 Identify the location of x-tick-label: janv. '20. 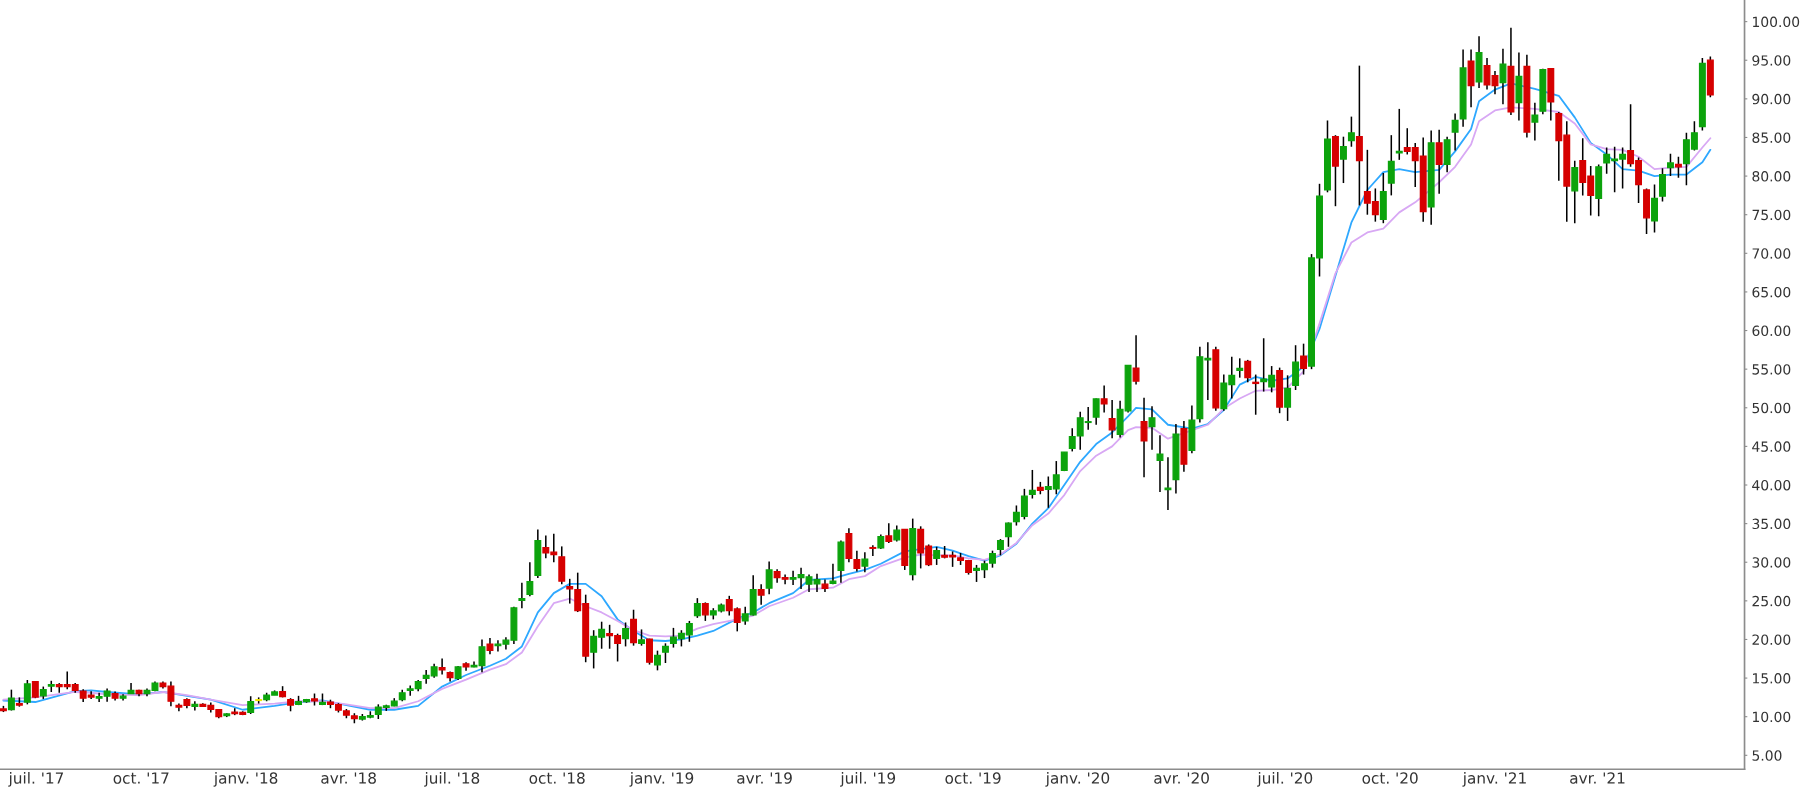
(1077, 779).